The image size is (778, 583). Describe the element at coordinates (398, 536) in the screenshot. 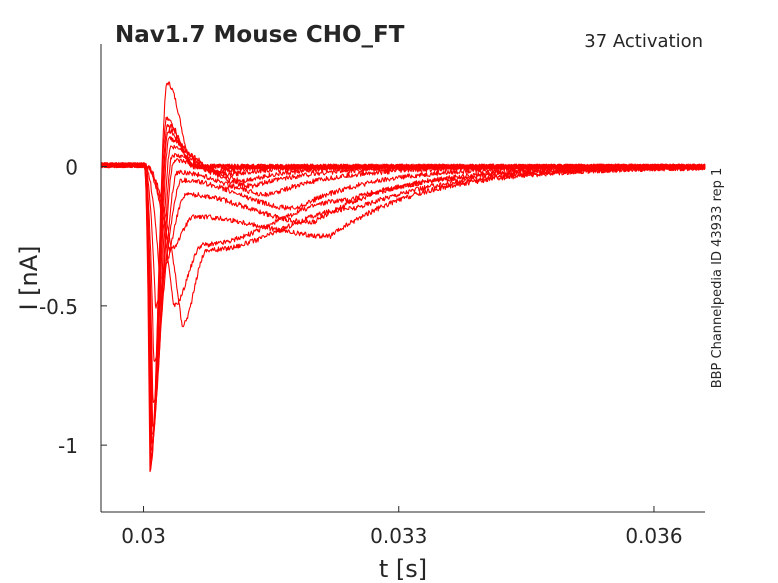

I see `x-tick-label: 0.033` at that location.